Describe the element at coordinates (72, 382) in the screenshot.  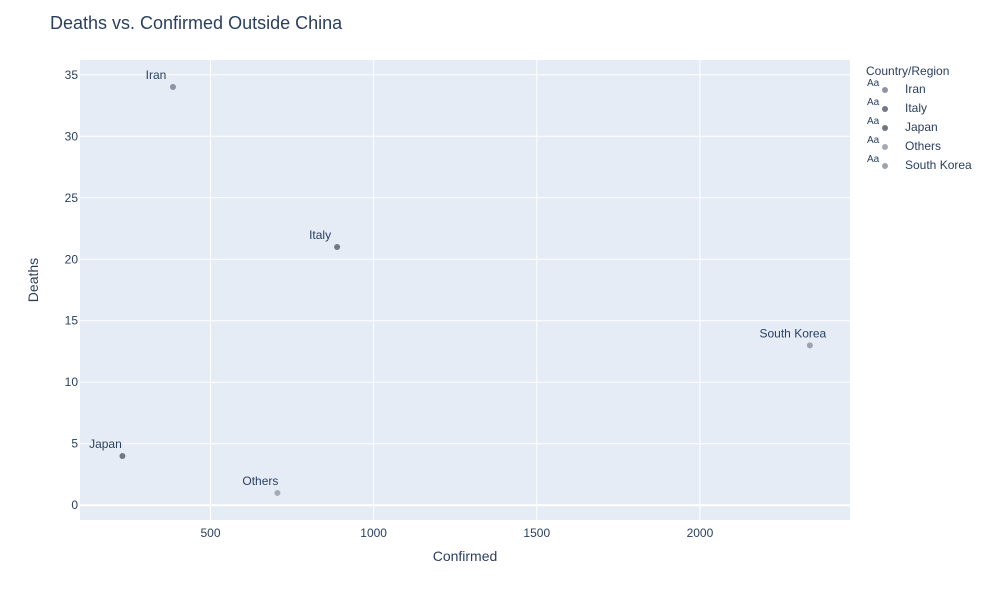
I see `y-tick-label: 10` at that location.